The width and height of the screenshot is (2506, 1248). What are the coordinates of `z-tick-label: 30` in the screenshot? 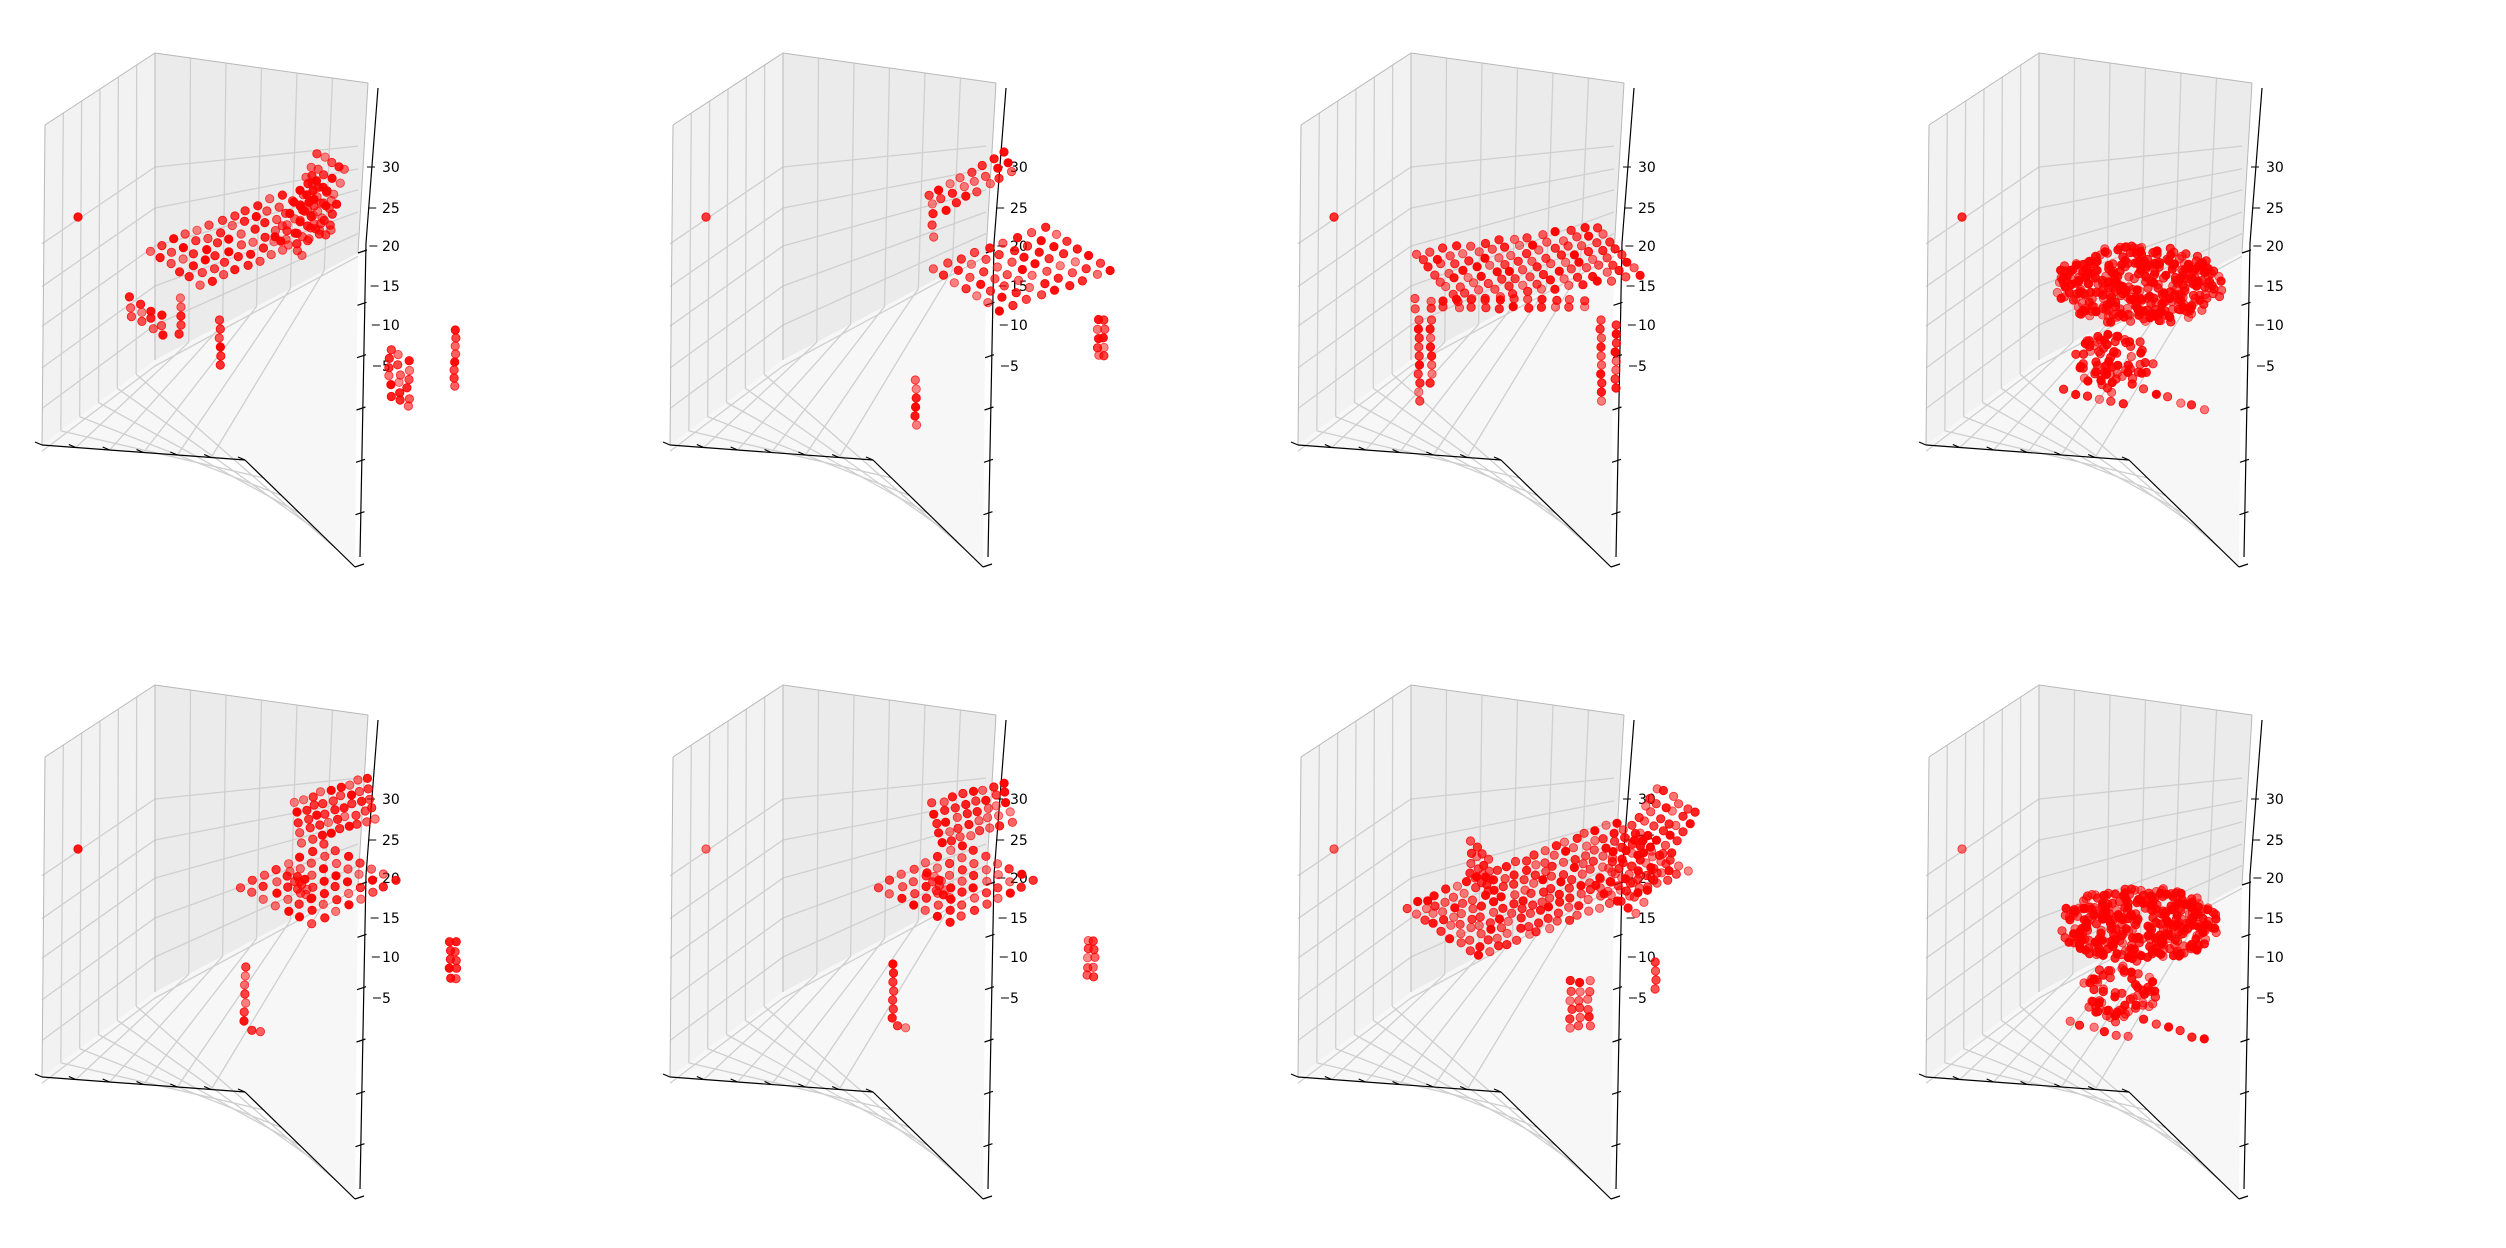 It's located at (391, 800).